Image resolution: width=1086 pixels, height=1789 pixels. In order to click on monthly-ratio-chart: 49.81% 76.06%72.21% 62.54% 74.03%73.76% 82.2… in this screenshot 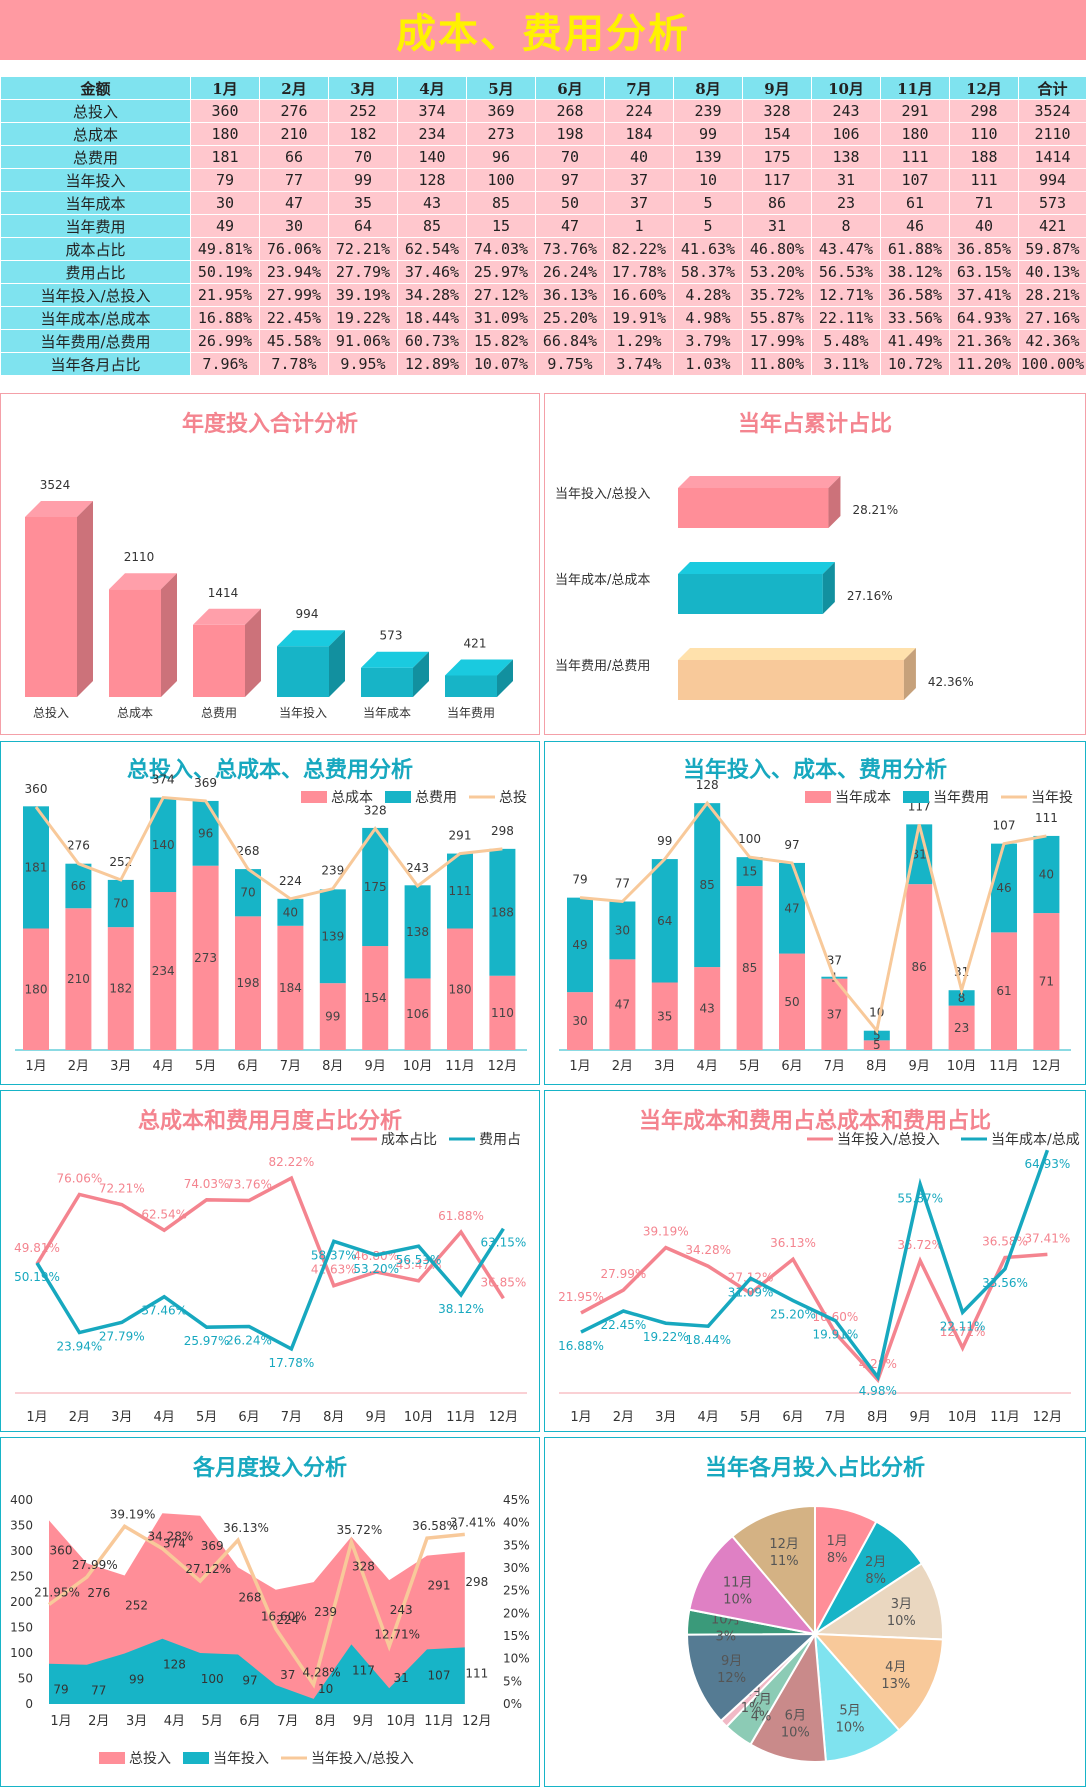, I will do `click(270, 1278)`.